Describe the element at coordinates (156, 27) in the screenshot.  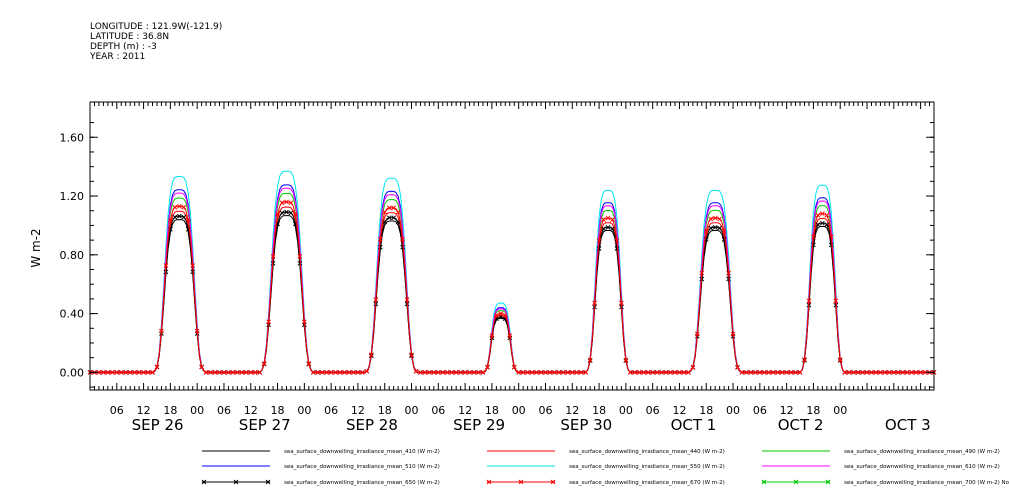
I see `longitude-label: LONGITUDE : 121.9W(-121.9)` at that location.